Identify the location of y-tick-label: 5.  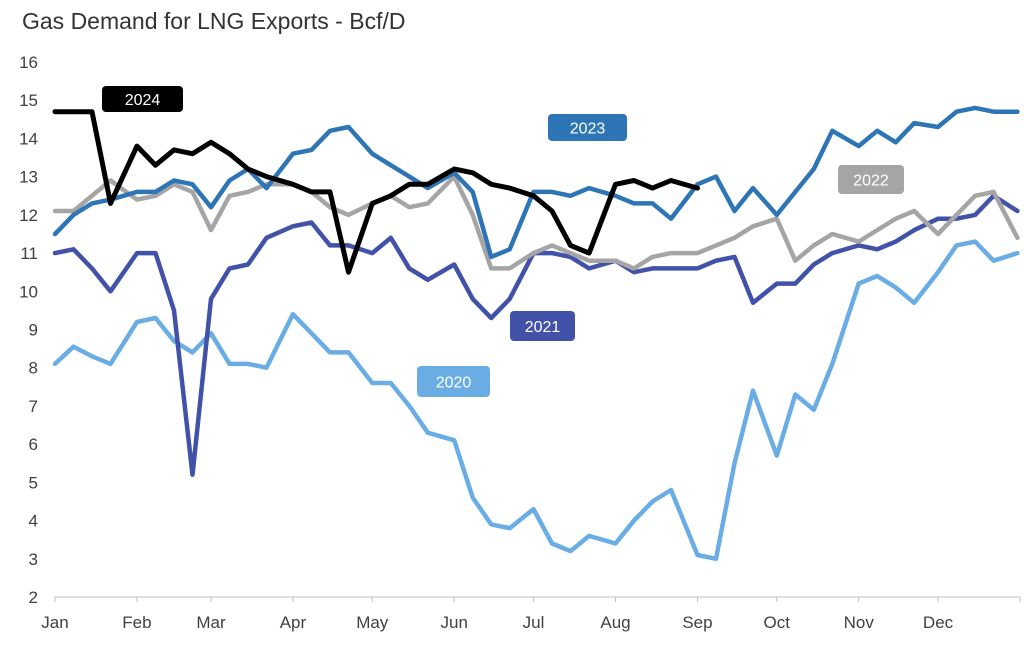
(33, 482).